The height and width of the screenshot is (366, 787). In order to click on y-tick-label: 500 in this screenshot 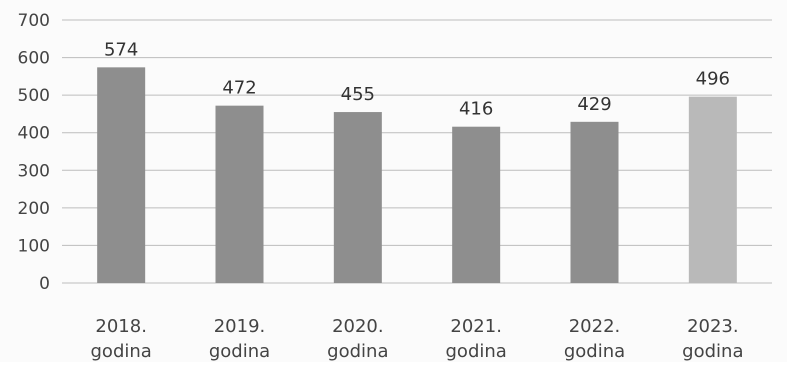, I will do `click(34, 96)`.